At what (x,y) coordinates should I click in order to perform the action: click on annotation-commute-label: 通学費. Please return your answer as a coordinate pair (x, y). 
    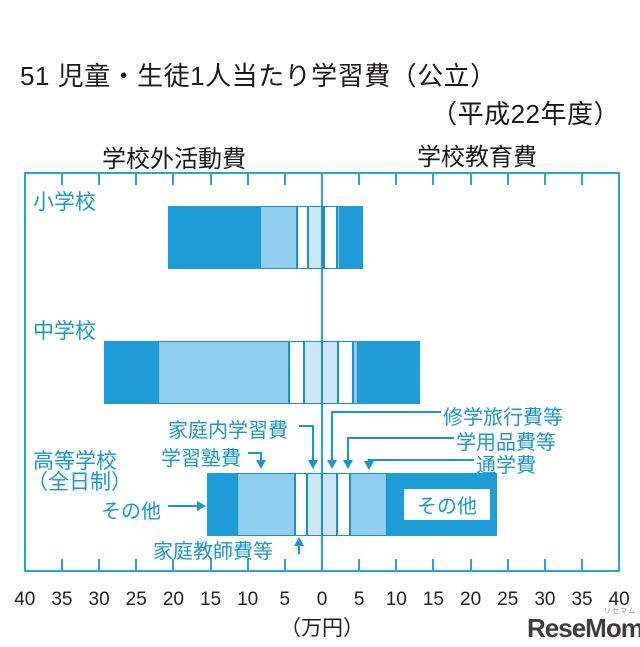
    Looking at the image, I should click on (506, 466).